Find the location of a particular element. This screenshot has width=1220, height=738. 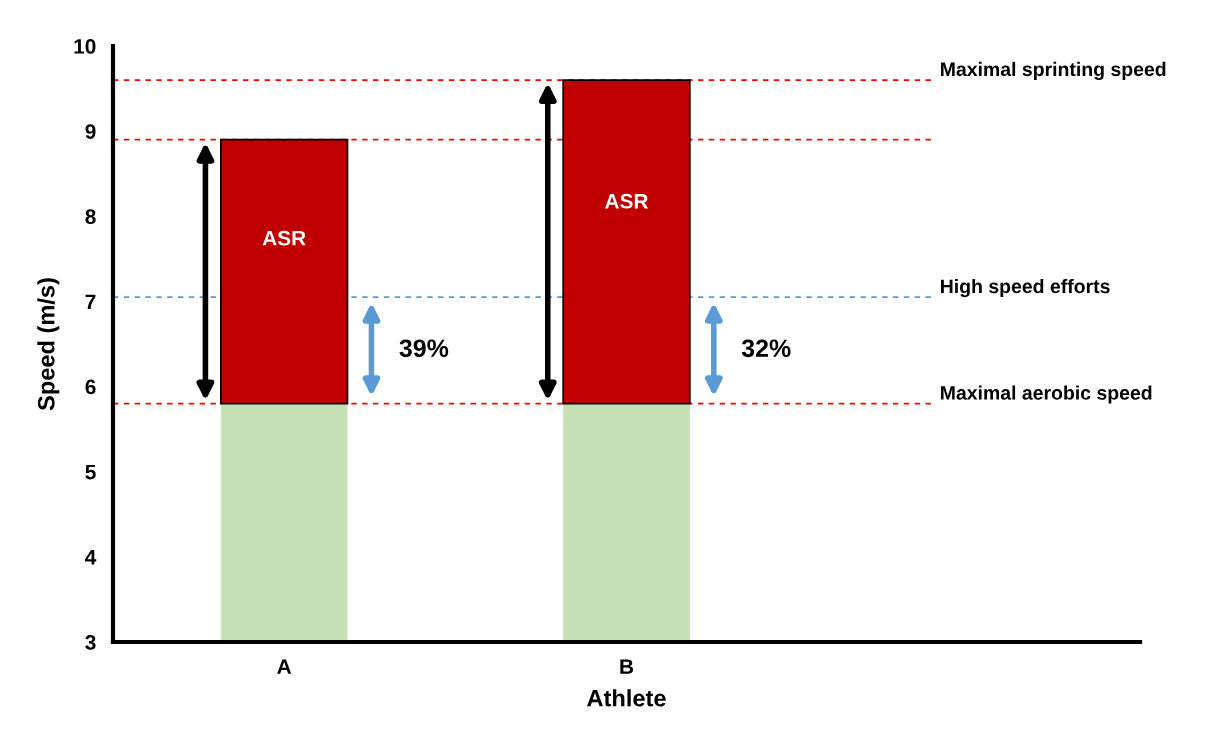

y-tick-label: 6 is located at coordinates (90, 387).